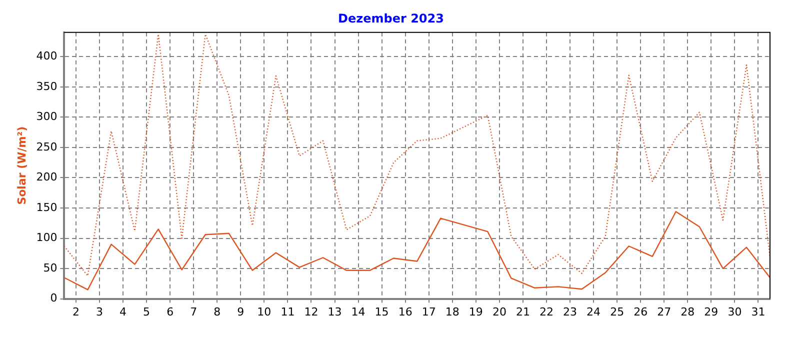 The height and width of the screenshot is (350, 792). I want to click on x-tick-label: 9, so click(240, 311).